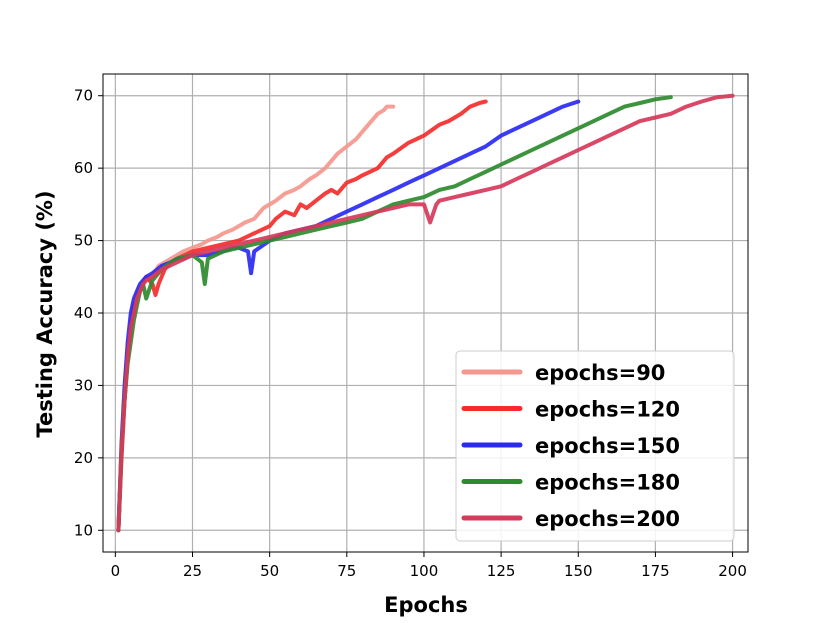  What do you see at coordinates (600, 373) in the screenshot?
I see `legend-label-1: epochs=90` at bounding box center [600, 373].